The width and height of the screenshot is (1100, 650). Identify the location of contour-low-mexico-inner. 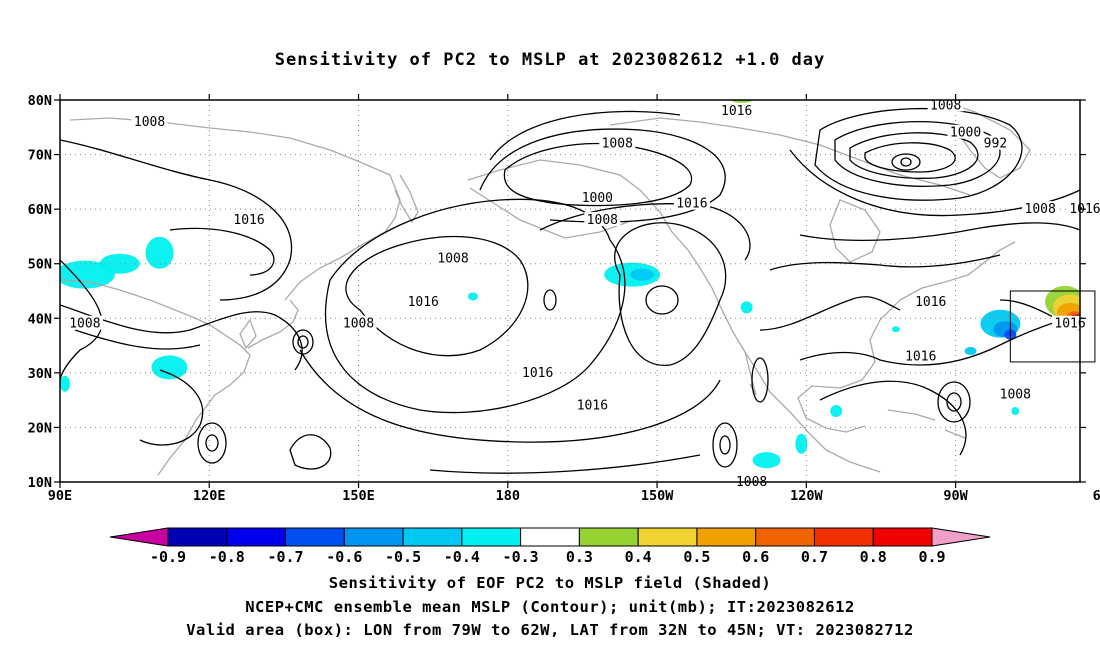
(725, 445).